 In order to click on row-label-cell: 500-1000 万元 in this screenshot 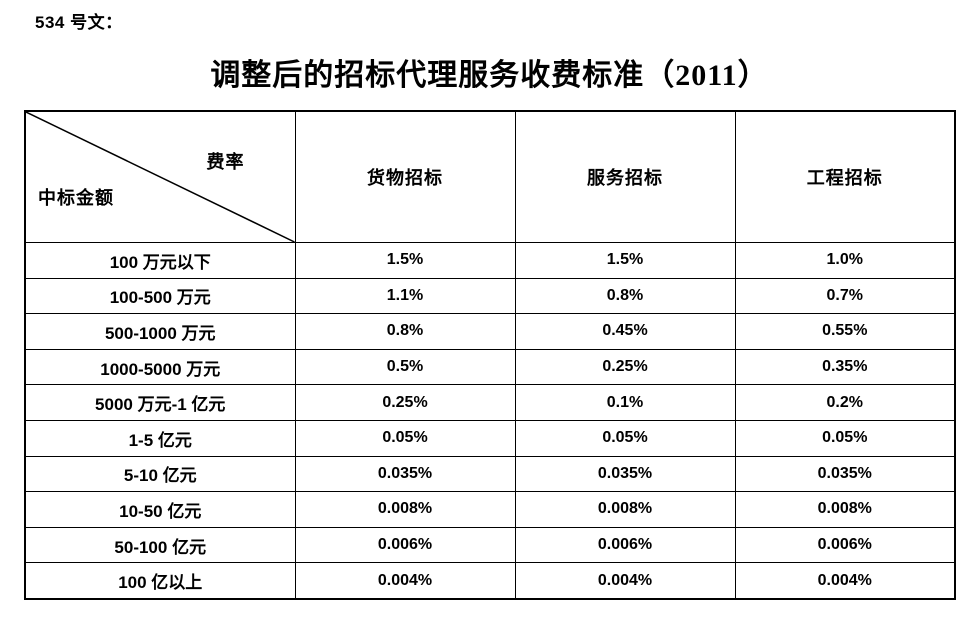, I will do `click(160, 331)`.